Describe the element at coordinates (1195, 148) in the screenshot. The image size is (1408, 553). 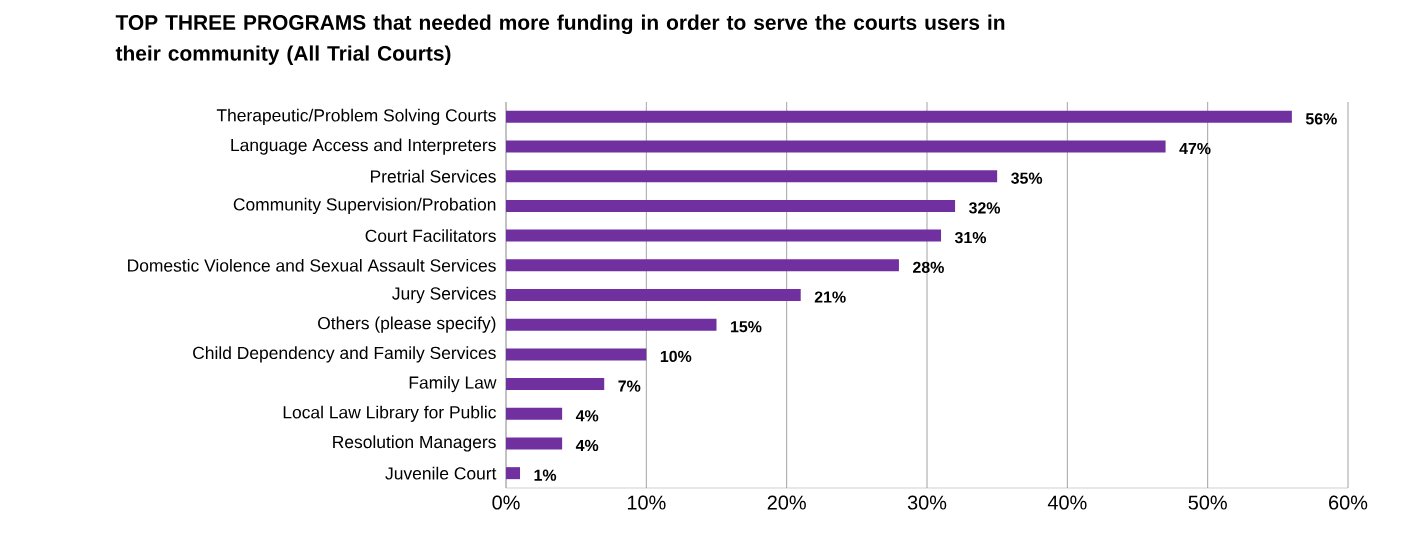
I see `data-label: 47%` at that location.